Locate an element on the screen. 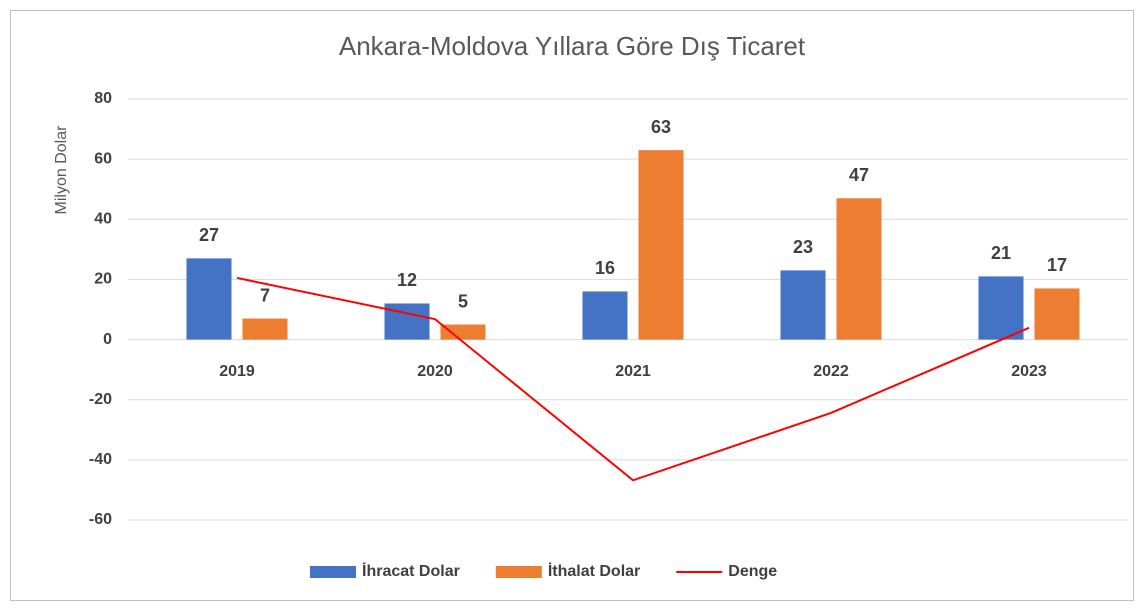 The width and height of the screenshot is (1144, 616). x-tick-label: 2023 is located at coordinates (1029, 371).